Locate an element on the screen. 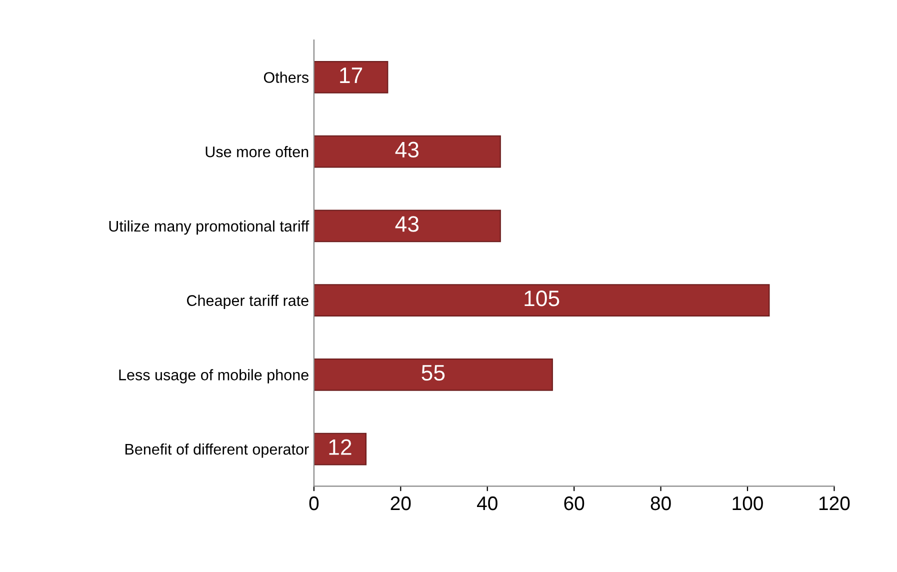 The width and height of the screenshot is (897, 572). y-tick-label: Less usage of mobile phone is located at coordinates (213, 376).